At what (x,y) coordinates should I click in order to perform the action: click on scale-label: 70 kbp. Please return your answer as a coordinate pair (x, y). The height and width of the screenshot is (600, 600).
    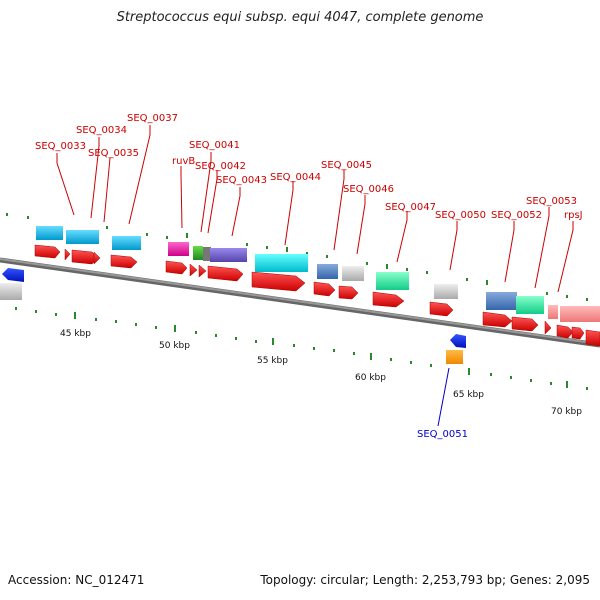
    Looking at the image, I should click on (566, 412).